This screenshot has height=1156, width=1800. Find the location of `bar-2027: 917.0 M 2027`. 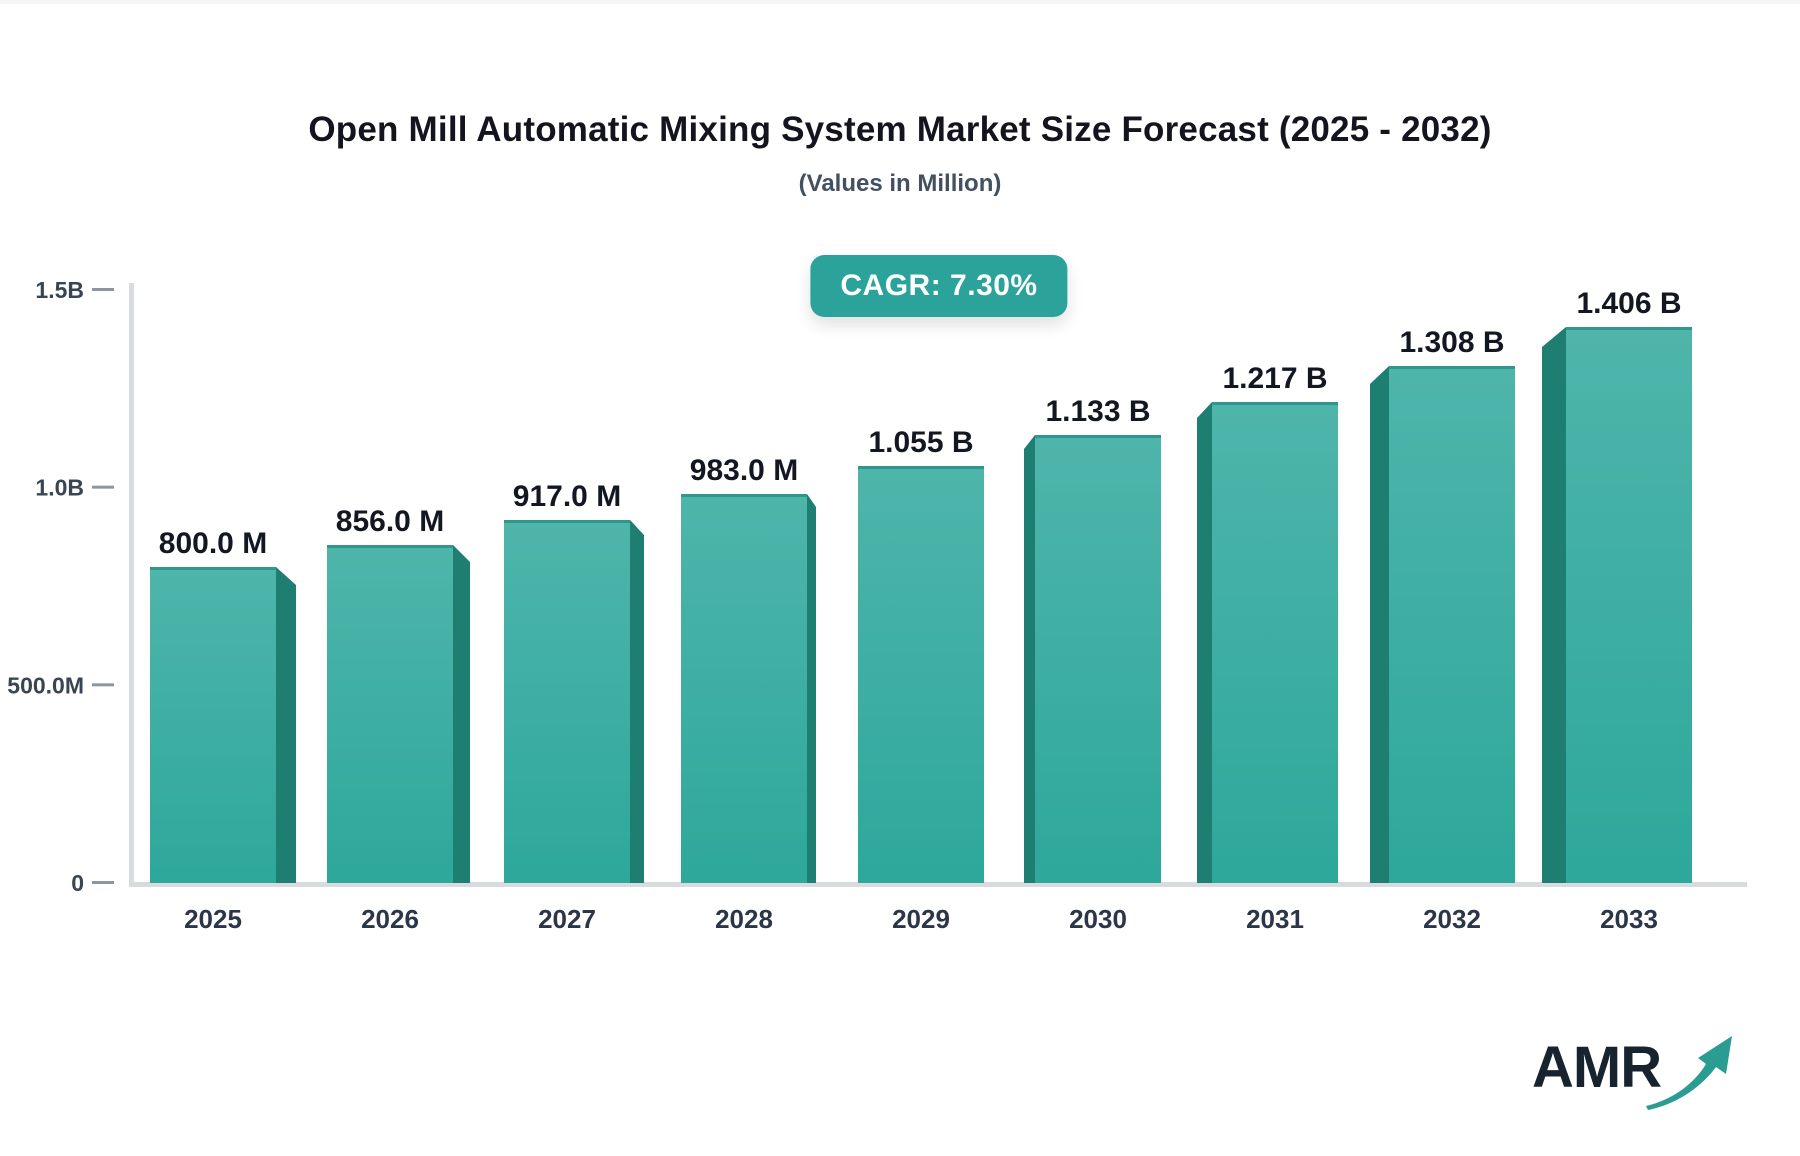

bar-2027: 917.0 M 2027 is located at coordinates (574, 707).